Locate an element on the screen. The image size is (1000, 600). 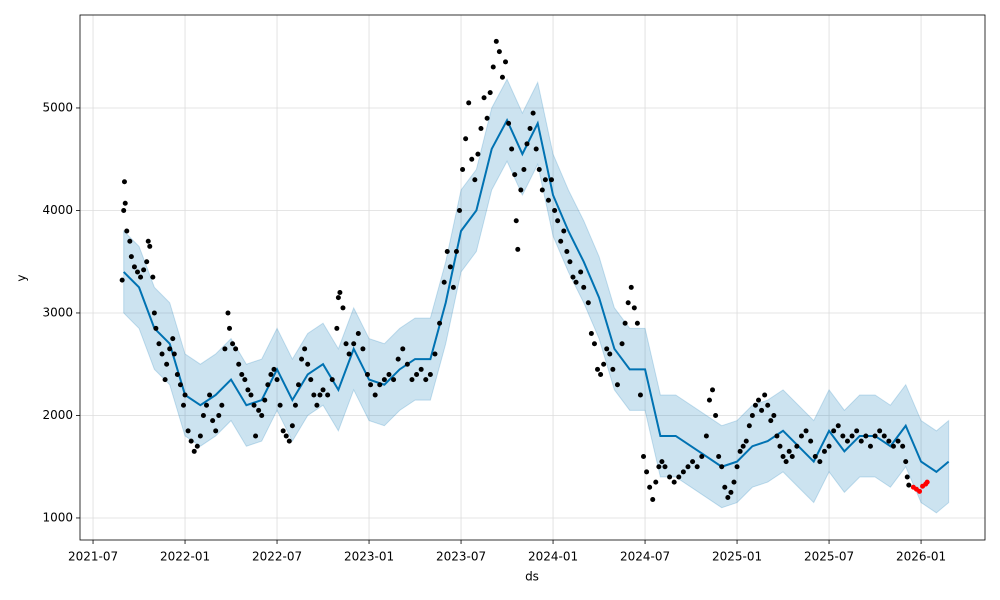
y-tick-label: 2000 is located at coordinates (57, 415).